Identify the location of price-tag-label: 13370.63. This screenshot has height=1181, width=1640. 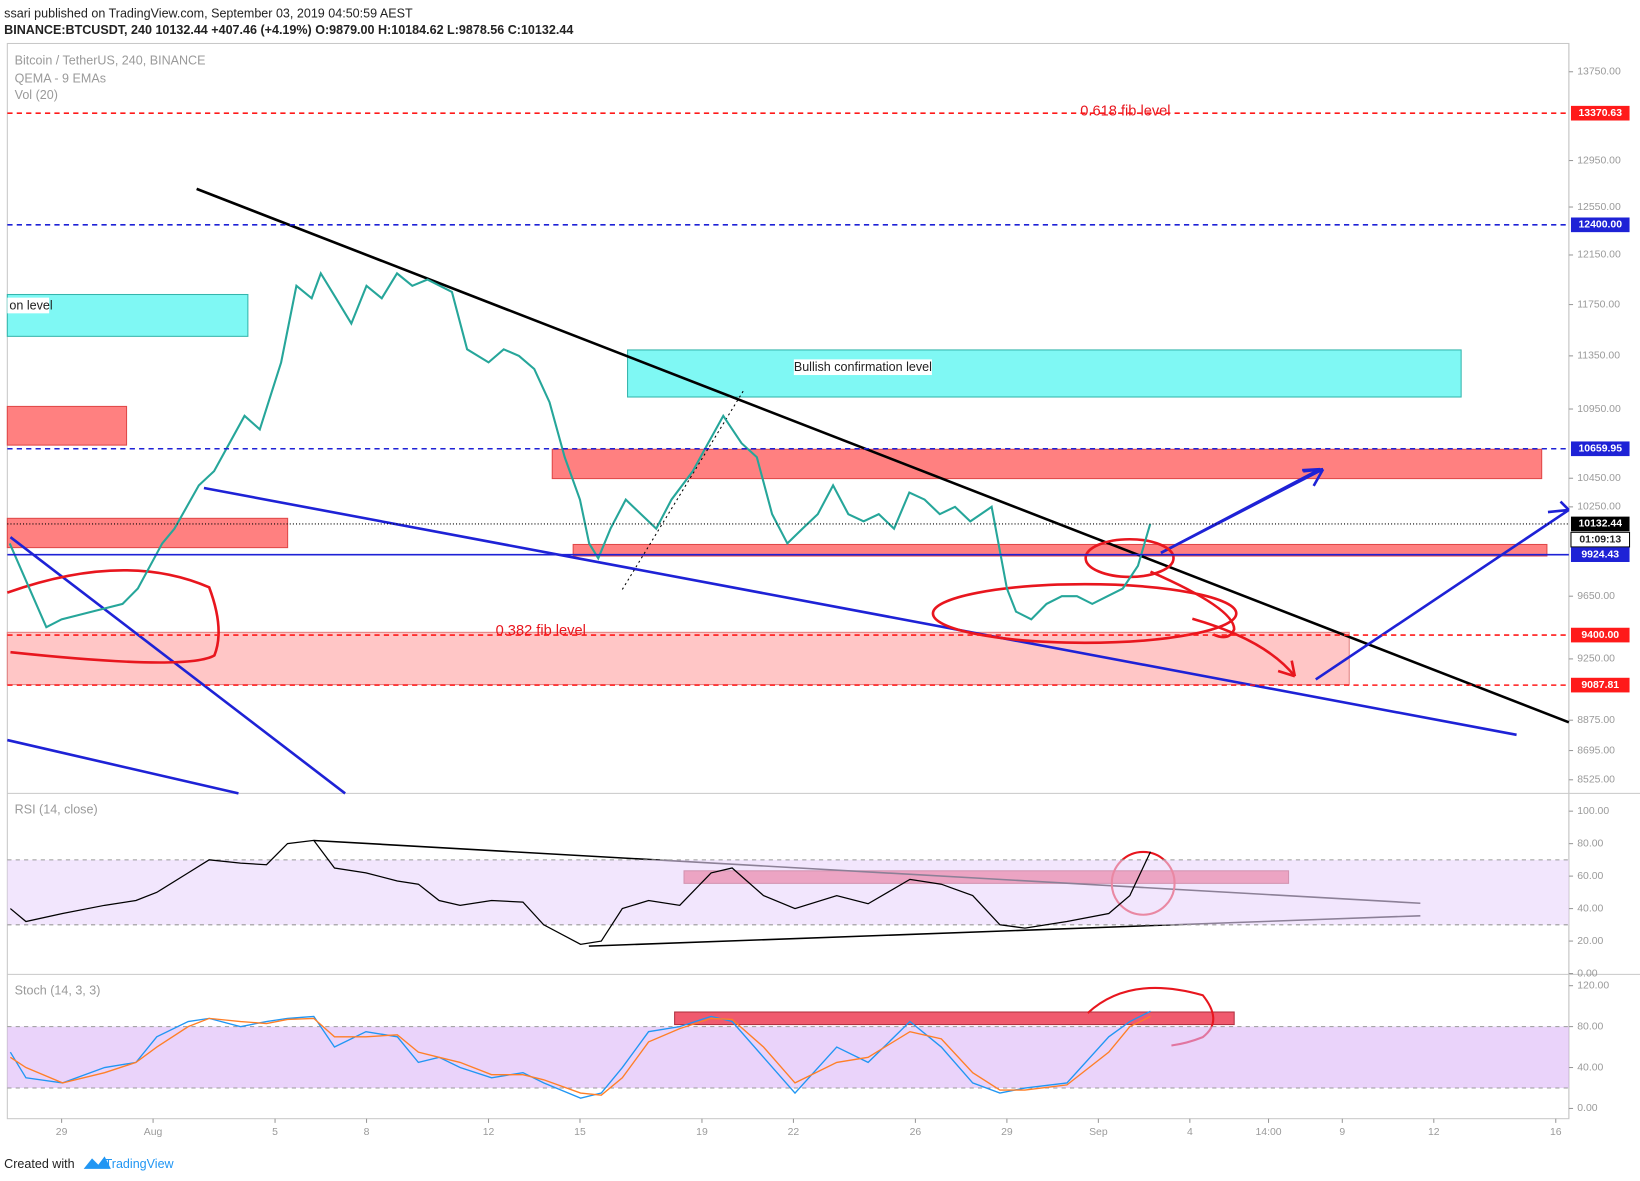
(1600, 113).